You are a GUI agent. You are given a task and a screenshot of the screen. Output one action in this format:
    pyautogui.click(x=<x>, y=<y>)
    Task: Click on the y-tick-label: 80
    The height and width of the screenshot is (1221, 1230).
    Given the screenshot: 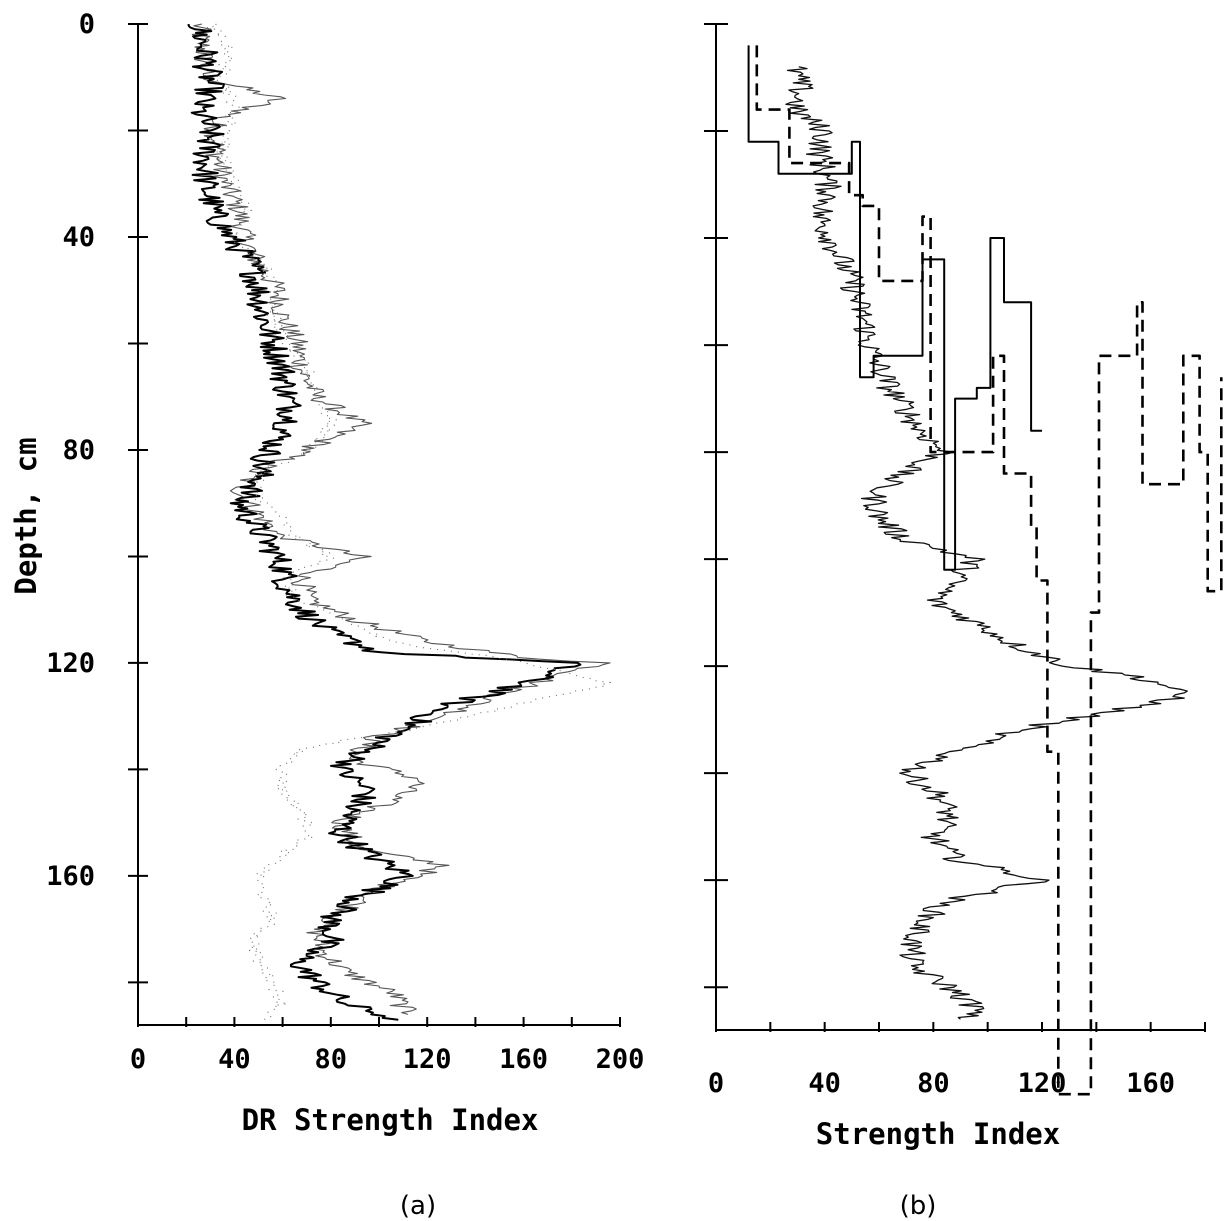 What is the action you would take?
    pyautogui.click(x=78, y=450)
    